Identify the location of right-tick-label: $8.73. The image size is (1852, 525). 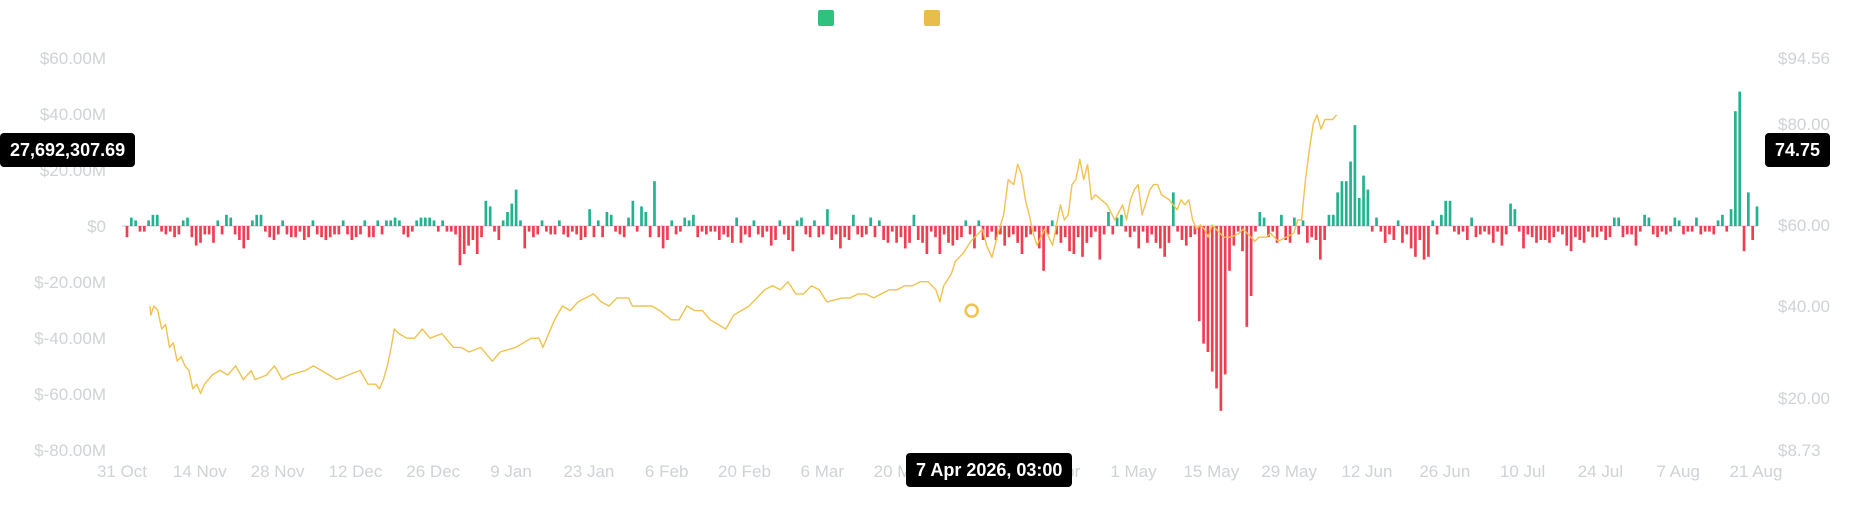
(1799, 450).